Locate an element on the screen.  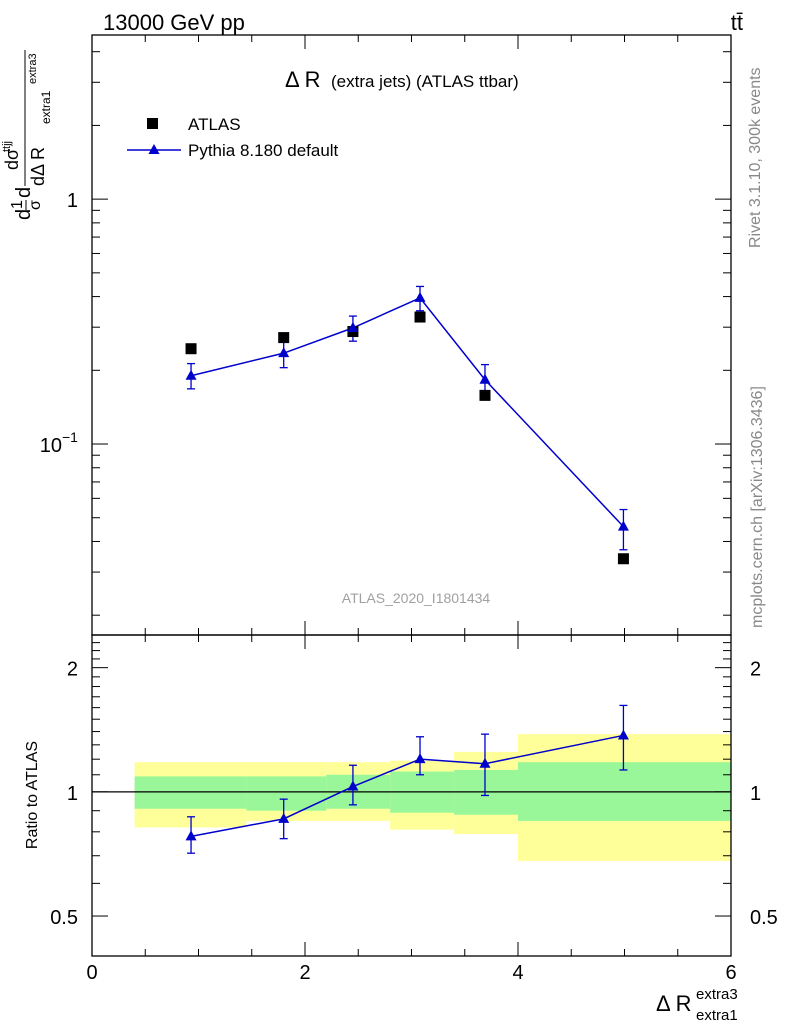
xtick-label: 4 is located at coordinates (517, 973).